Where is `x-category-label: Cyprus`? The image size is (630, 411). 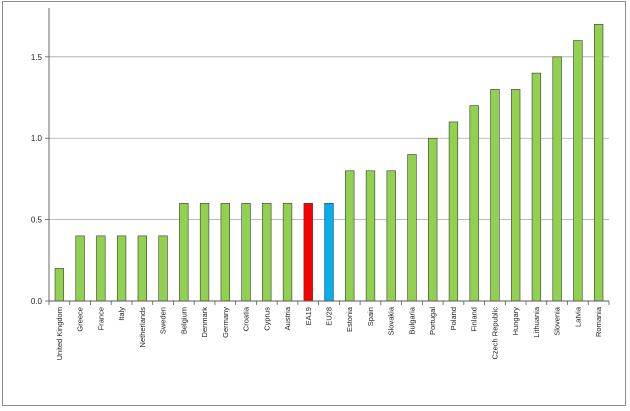 x-category-label: Cyprus is located at coordinates (266, 319).